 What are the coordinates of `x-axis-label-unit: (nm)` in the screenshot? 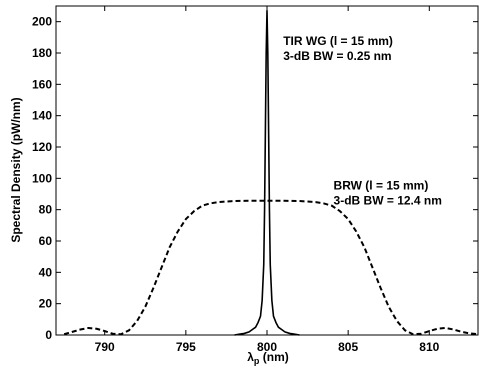 It's located at (273, 357).